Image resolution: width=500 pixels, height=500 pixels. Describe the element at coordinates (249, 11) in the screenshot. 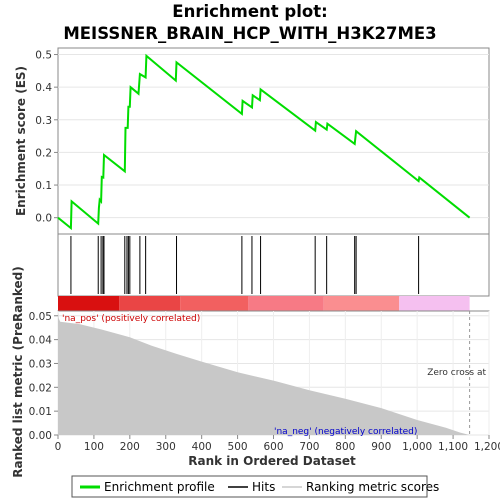

I see `chart-title-line-1: Enrichment plot:` at that location.